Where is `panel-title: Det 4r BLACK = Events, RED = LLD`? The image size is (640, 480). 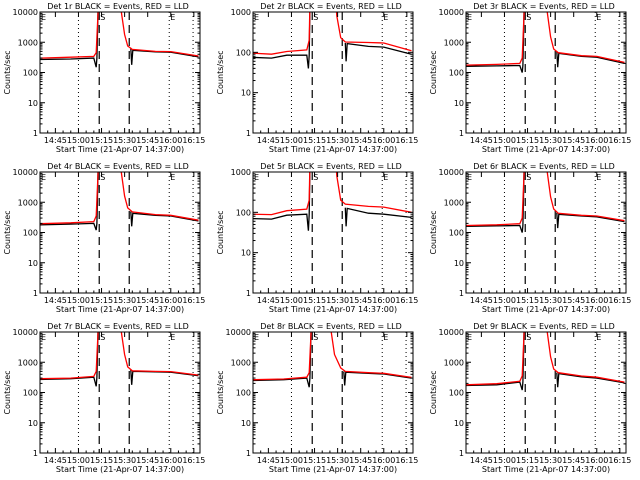 panel-title: Det 4r BLACK = Events, RED = LLD is located at coordinates (118, 166).